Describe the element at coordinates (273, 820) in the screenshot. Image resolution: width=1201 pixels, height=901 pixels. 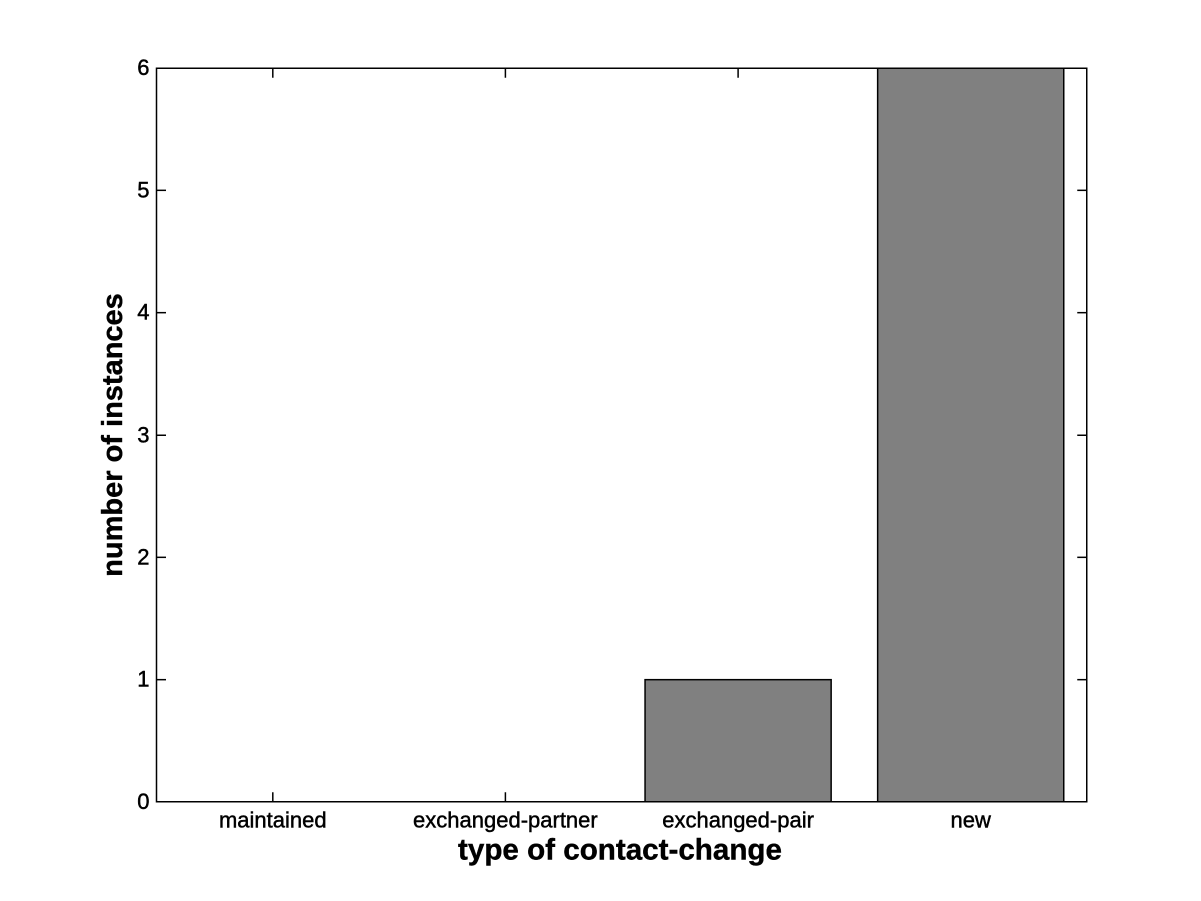
I see `svg-text: maintained` at that location.